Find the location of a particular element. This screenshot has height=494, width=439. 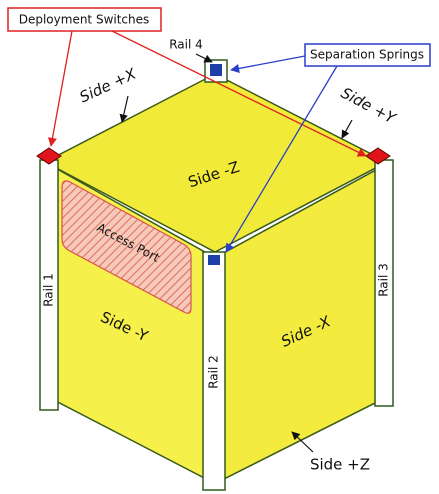

rail-label: Rail 2 is located at coordinates (214, 372).